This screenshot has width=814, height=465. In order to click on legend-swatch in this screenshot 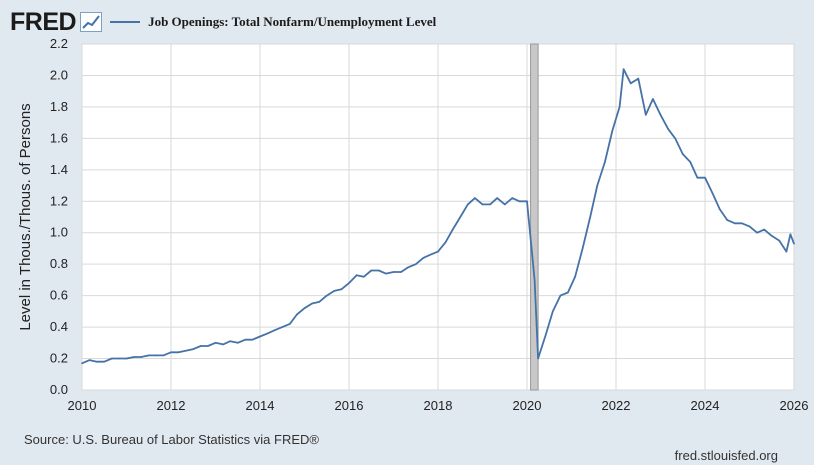, I will do `click(125, 22)`.